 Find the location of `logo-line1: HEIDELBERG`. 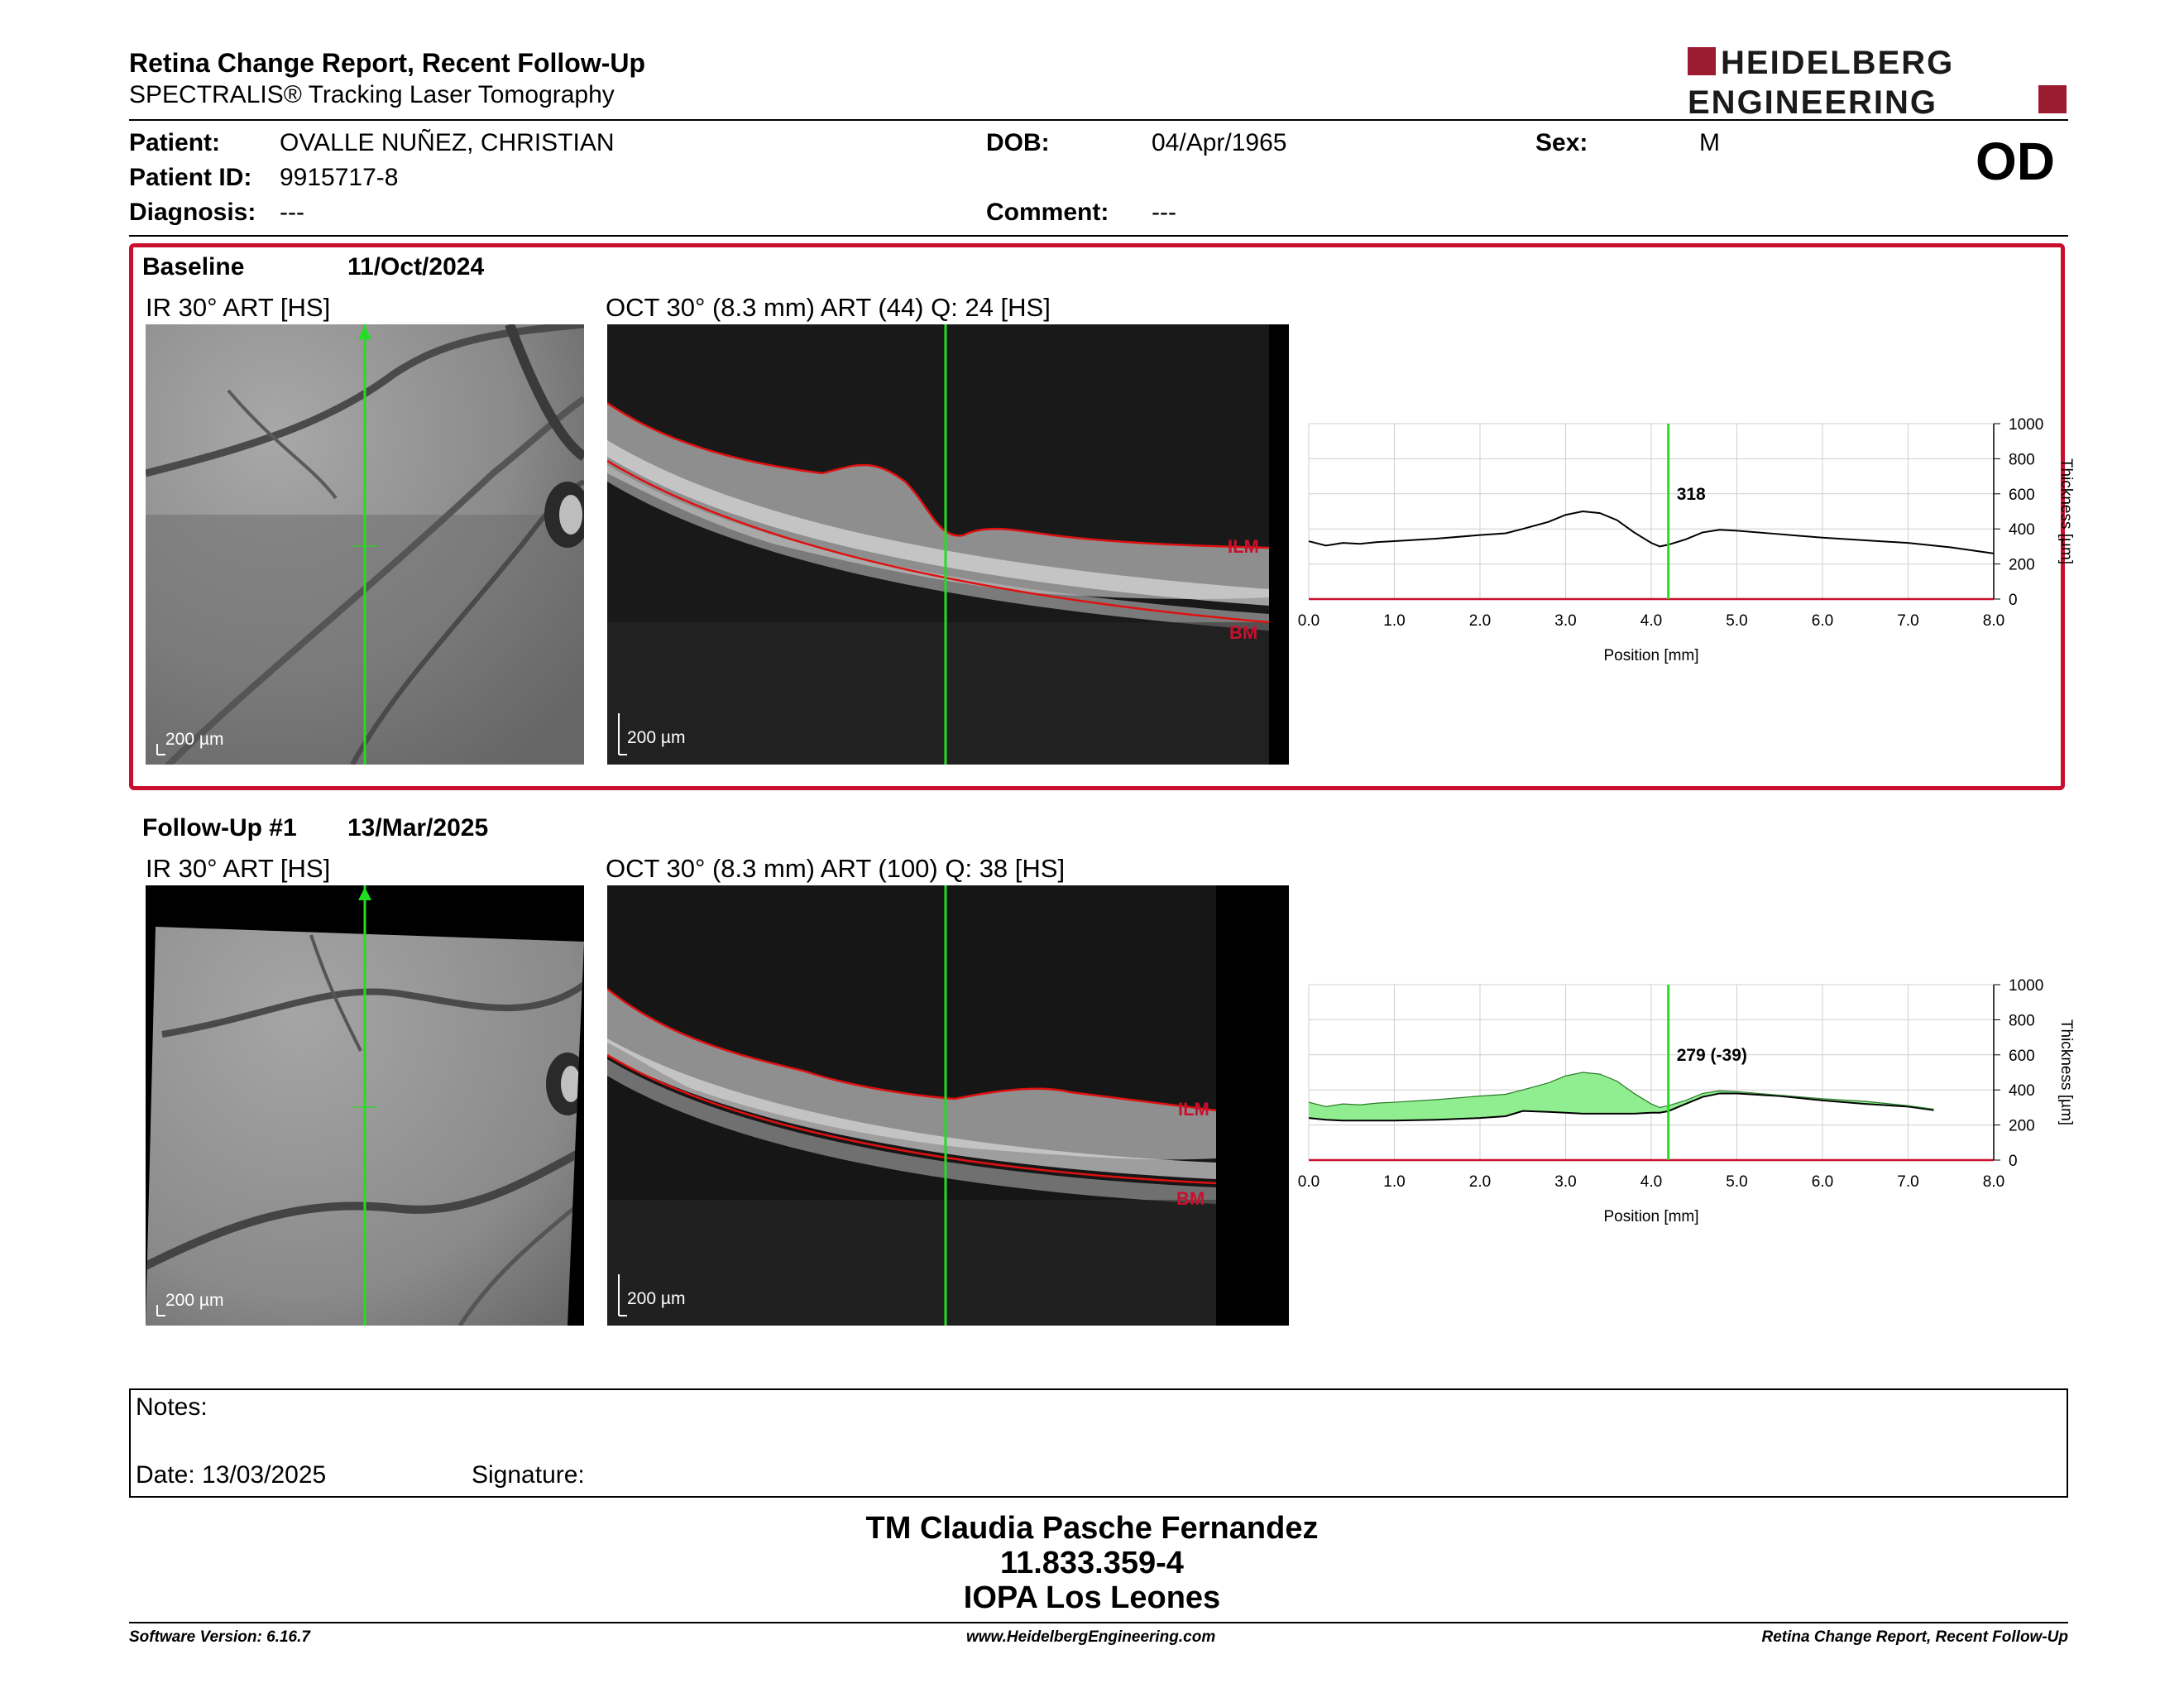

logo-line1: HEIDELBERG is located at coordinates (1837, 63).